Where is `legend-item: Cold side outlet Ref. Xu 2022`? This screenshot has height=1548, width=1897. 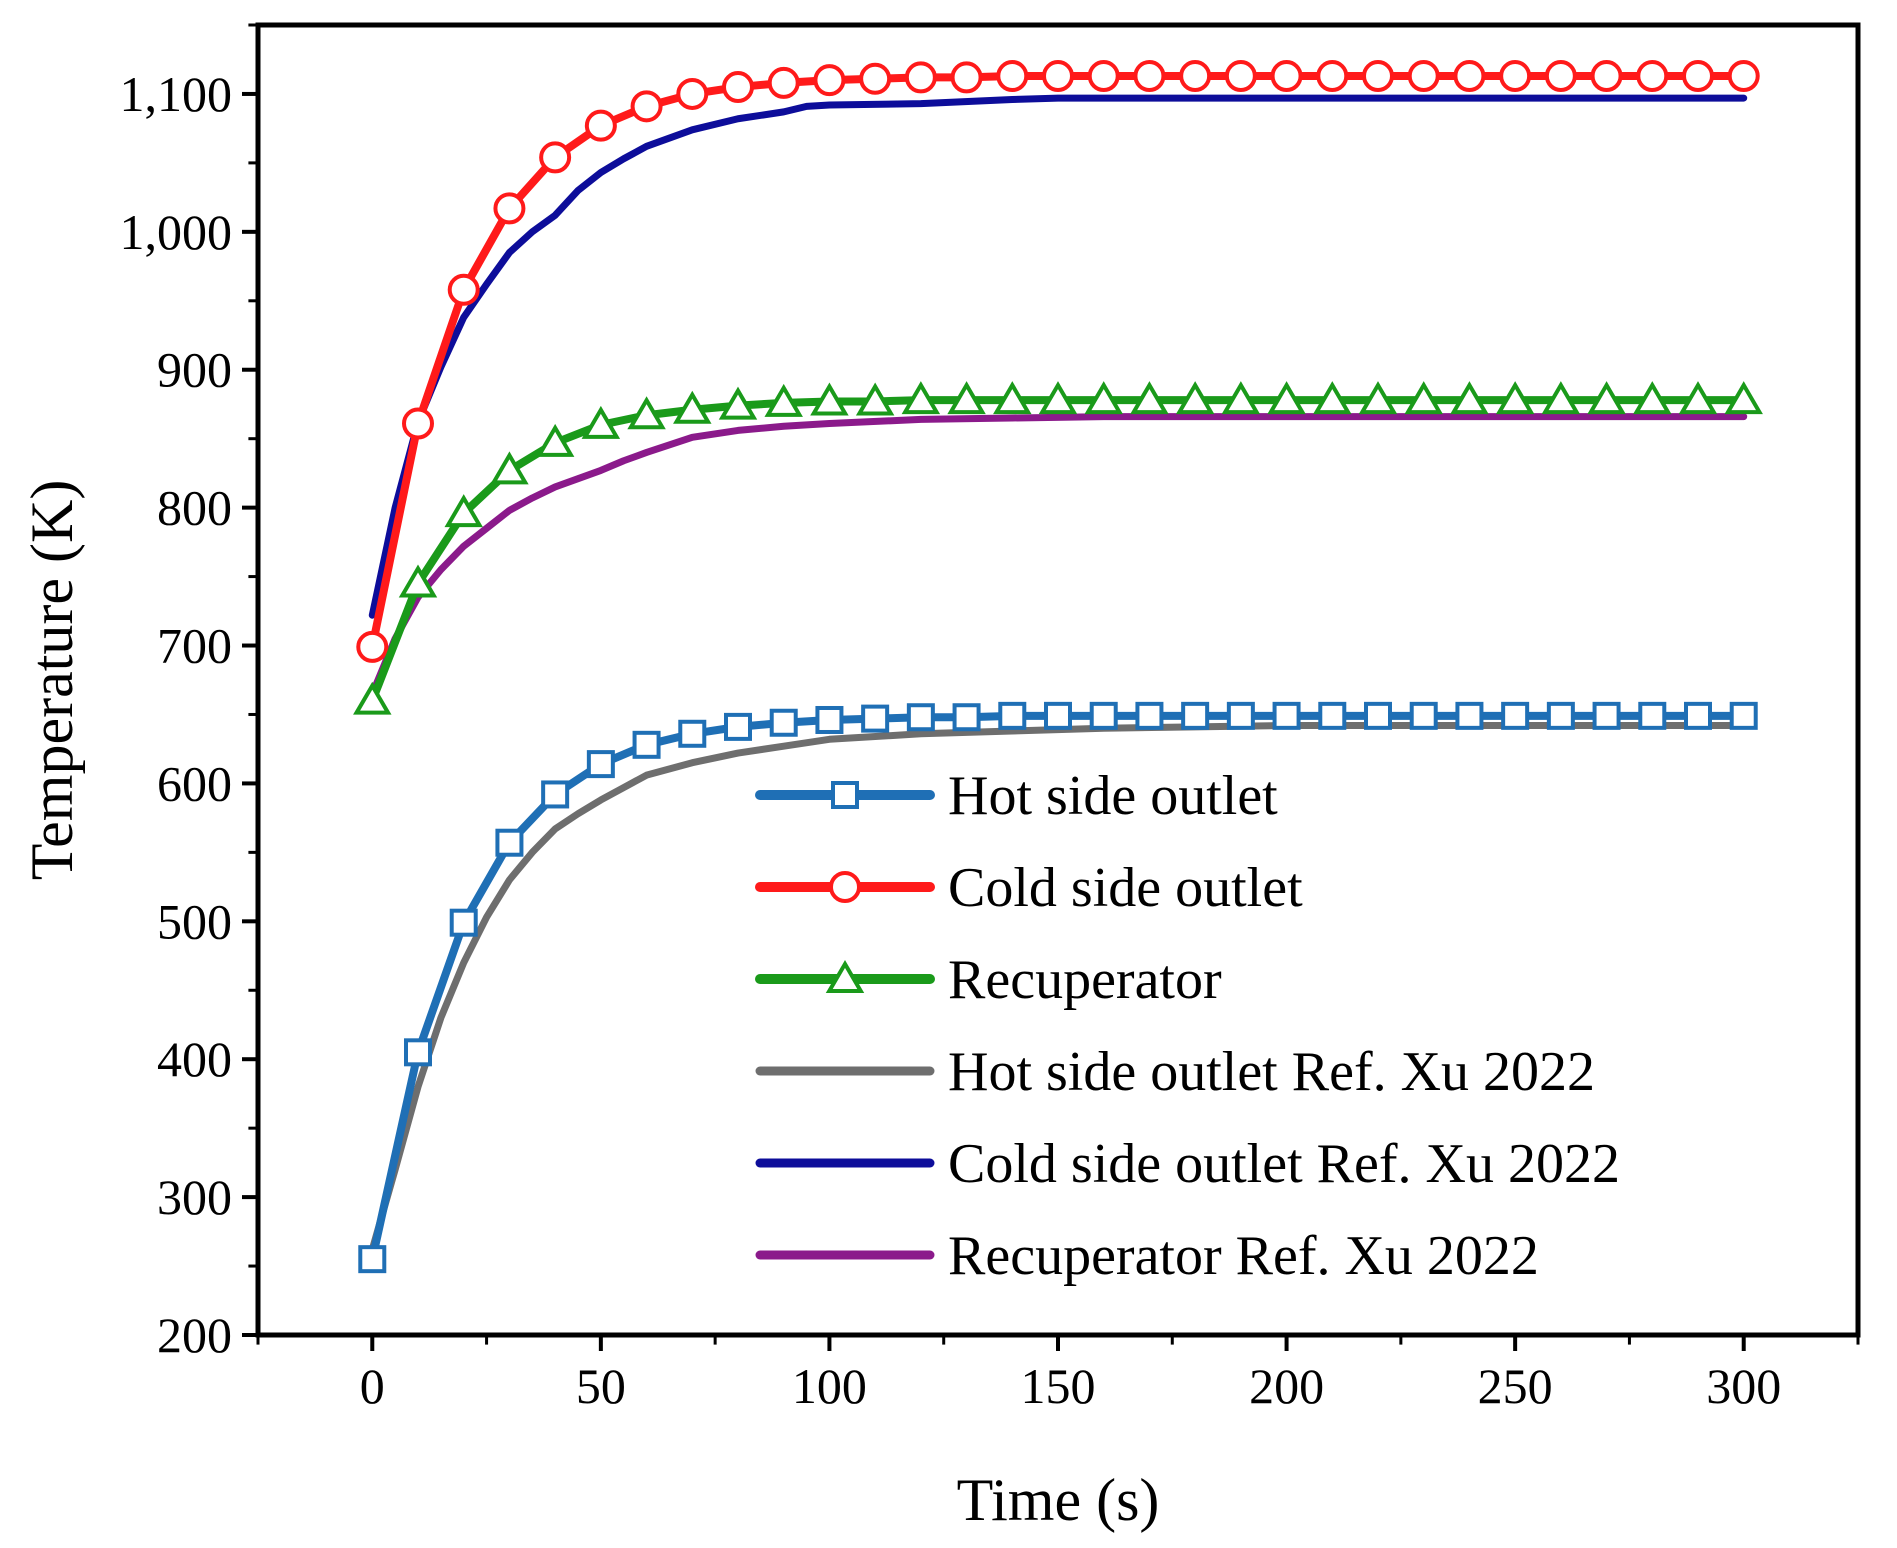
legend-item: Cold side outlet Ref. Xu 2022 is located at coordinates (1187, 1164).